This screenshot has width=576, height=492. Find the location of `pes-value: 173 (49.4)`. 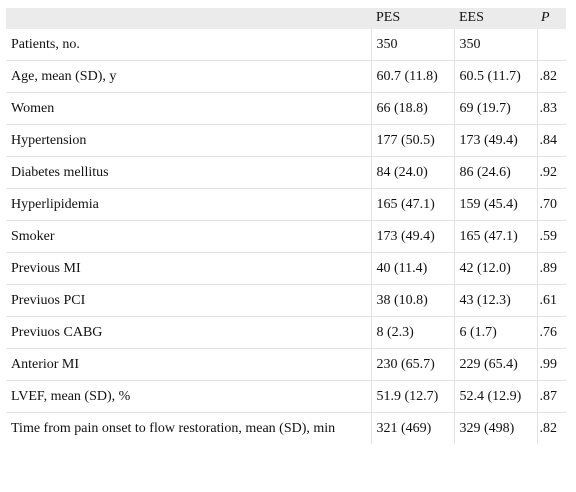

pes-value: 173 (49.4) is located at coordinates (413, 236).